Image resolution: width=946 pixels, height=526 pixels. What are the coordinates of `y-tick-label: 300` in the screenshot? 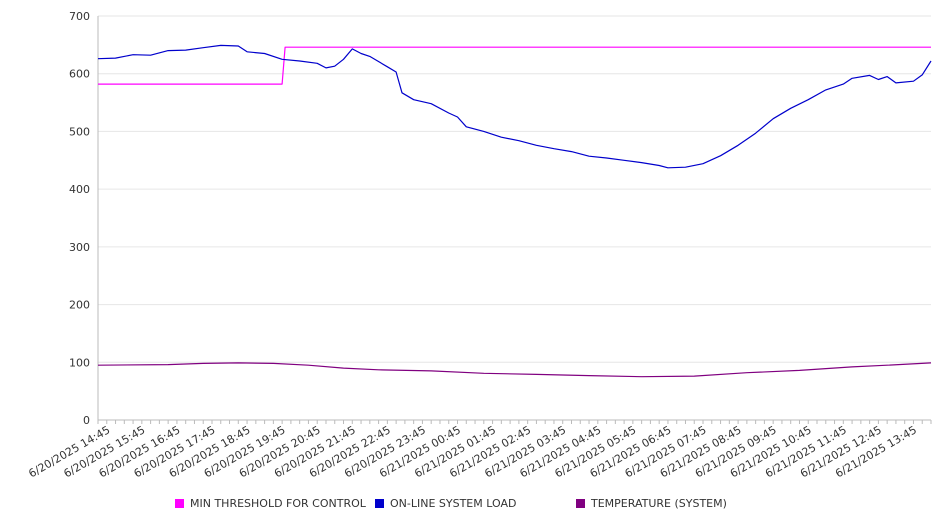 It's located at (79, 247).